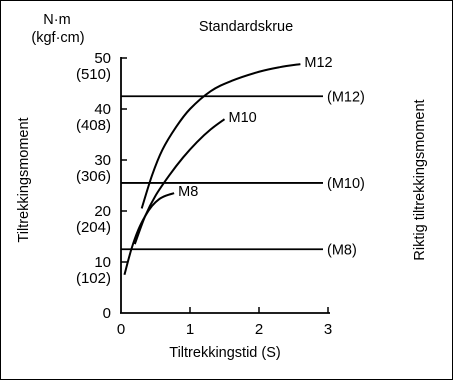  Describe the element at coordinates (318, 63) in the screenshot. I see `series-label-m12: M12` at that location.